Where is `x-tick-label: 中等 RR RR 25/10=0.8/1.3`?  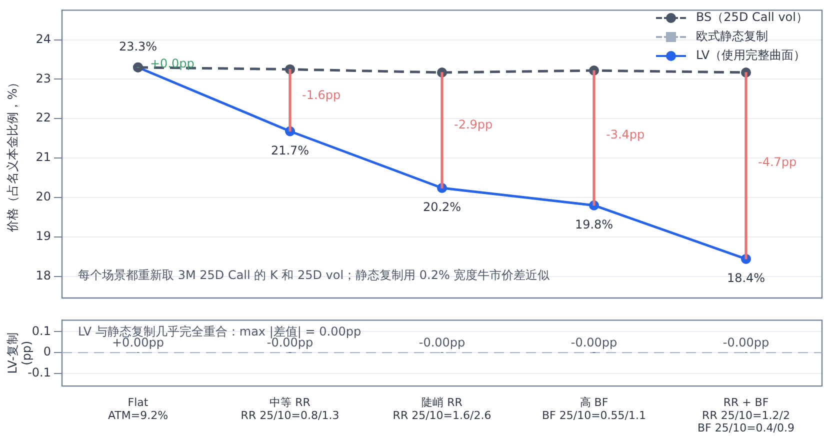 x-tick-label: 中等 RR RR 25/10=0.8/1.3 is located at coordinates (290, 409).